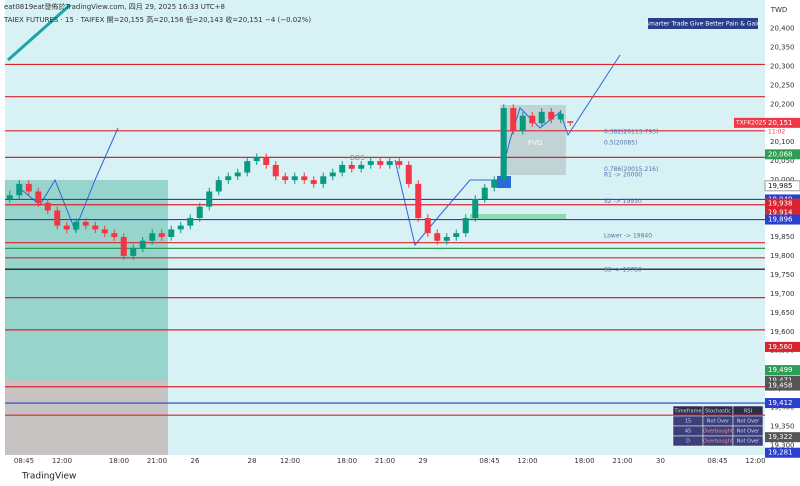 The width and height of the screenshot is (800, 486). What do you see at coordinates (779, 10) in the screenshot?
I see `currency: TWD` at bounding box center [779, 10].